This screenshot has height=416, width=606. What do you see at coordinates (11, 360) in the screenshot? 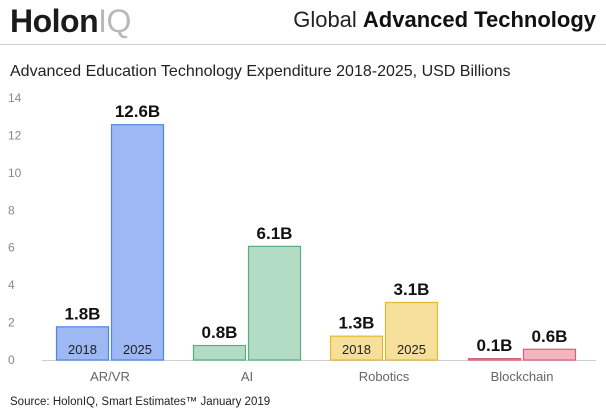
I see `y-tick-label: 0` at bounding box center [11, 360].